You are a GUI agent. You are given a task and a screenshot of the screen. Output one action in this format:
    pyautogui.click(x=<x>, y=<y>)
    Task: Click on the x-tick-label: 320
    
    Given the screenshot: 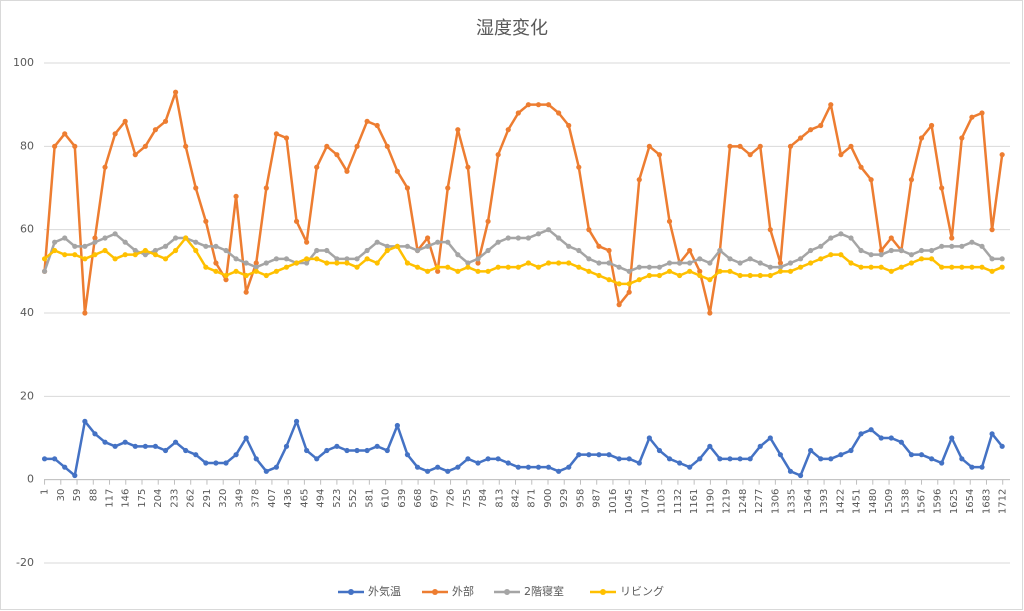 What is the action you would take?
    pyautogui.click(x=223, y=498)
    